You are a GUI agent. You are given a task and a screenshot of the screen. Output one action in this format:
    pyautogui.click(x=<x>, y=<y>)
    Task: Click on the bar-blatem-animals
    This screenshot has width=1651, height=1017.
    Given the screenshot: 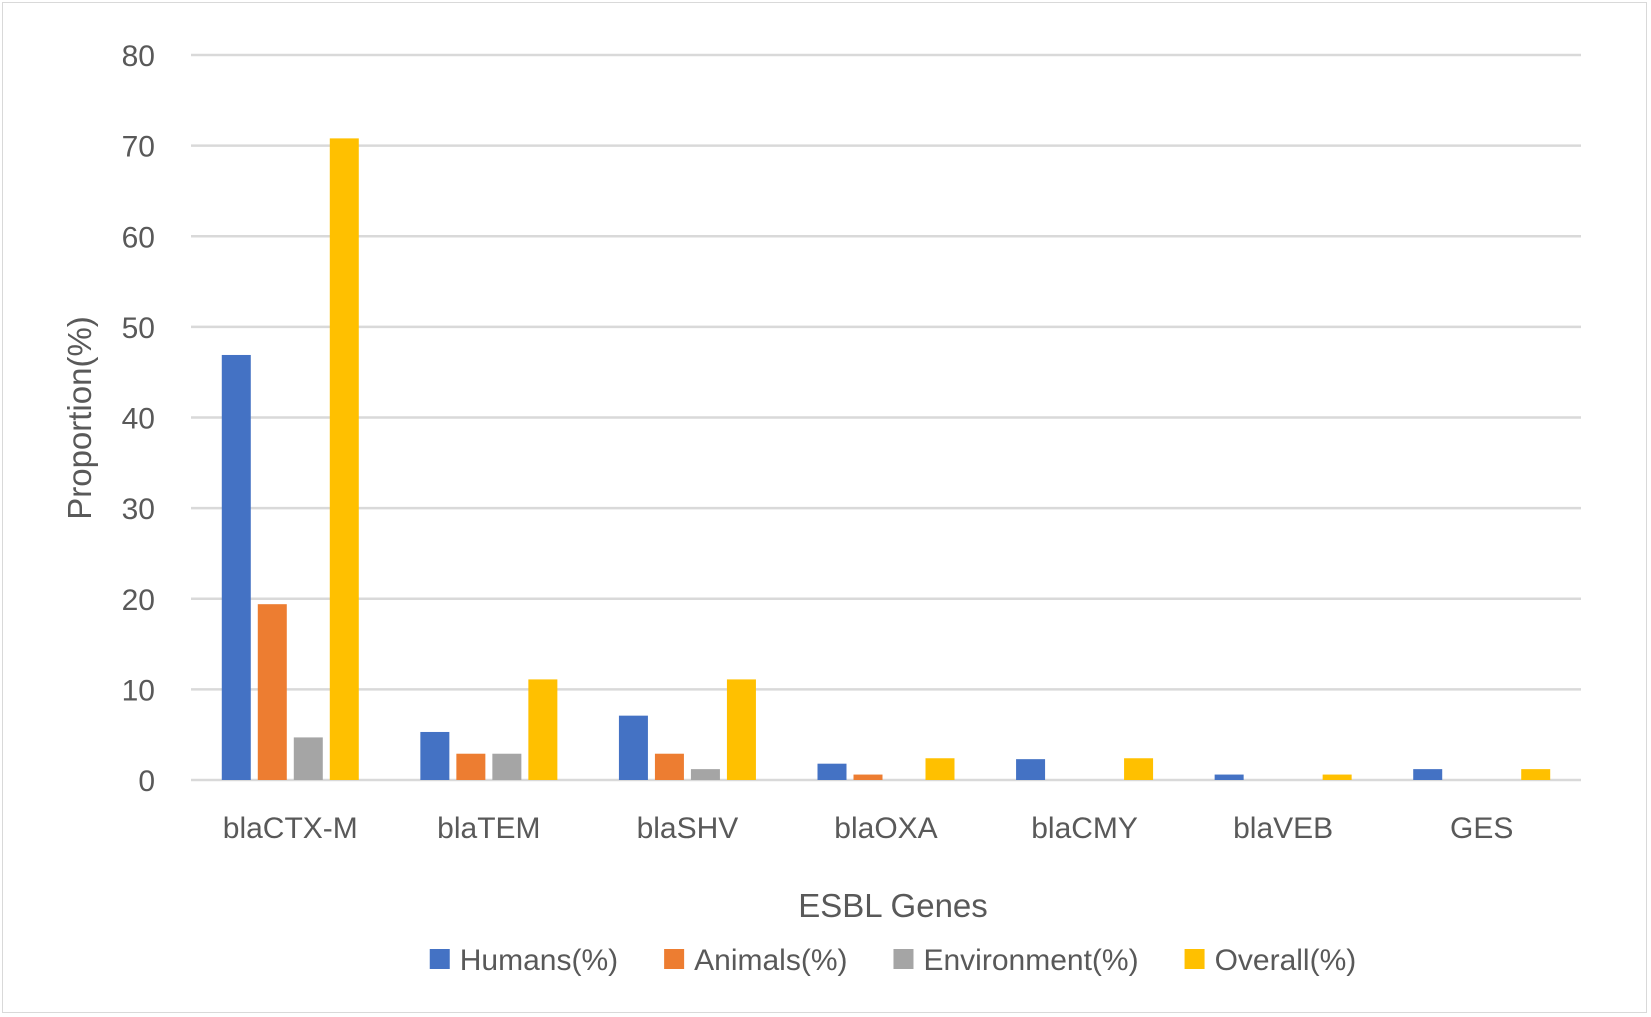 What is the action you would take?
    pyautogui.click(x=471, y=766)
    